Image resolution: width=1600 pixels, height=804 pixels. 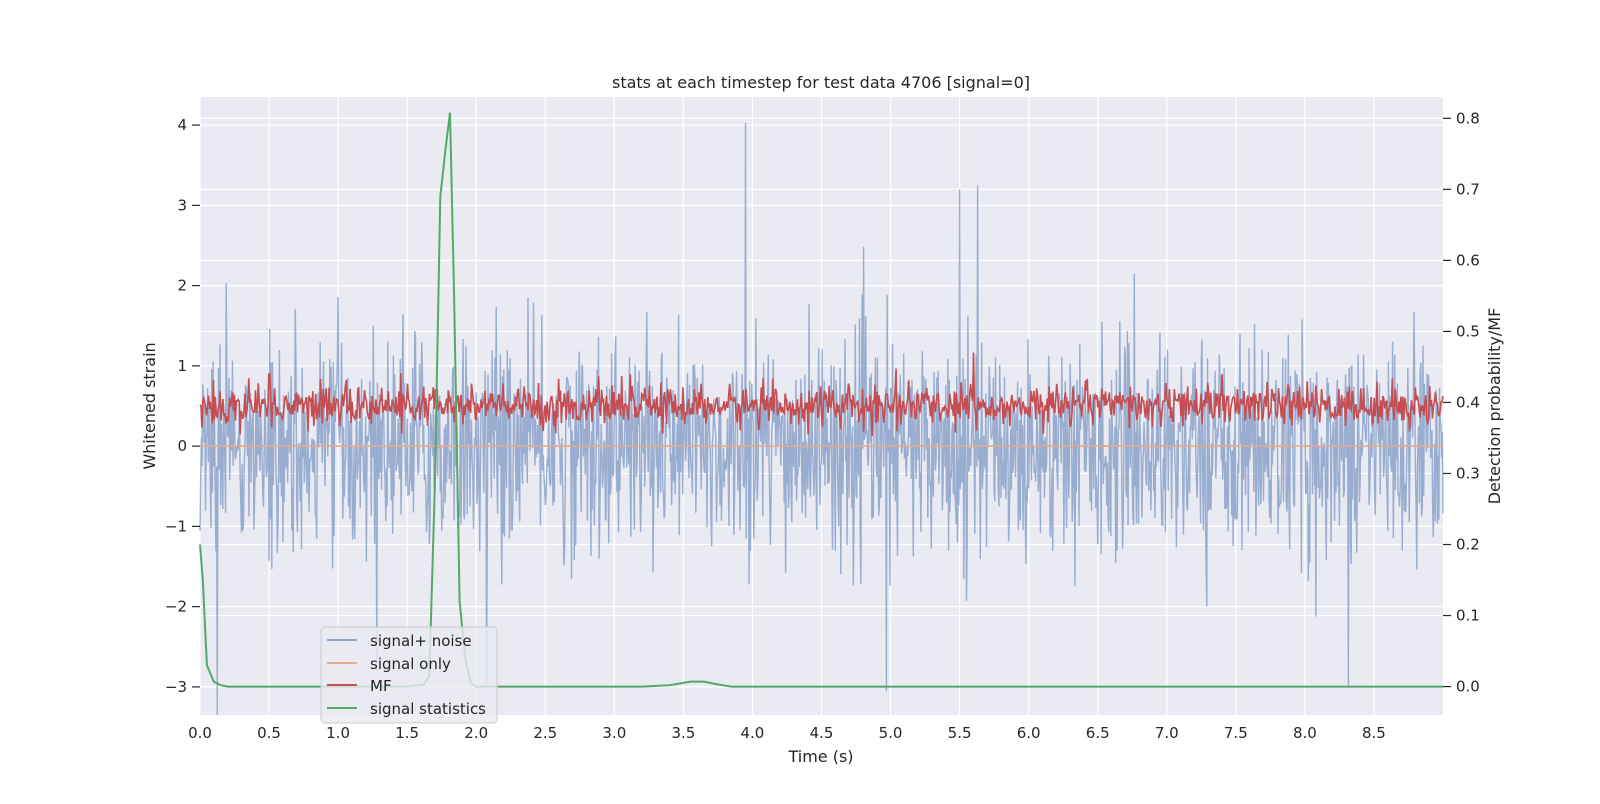 What do you see at coordinates (182, 286) in the screenshot?
I see `y-left-tick-label: 2` at bounding box center [182, 286].